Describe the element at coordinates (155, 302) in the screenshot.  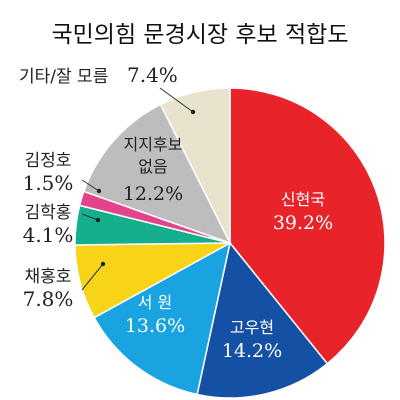
I see `slice-name-label: 서 원` at that location.